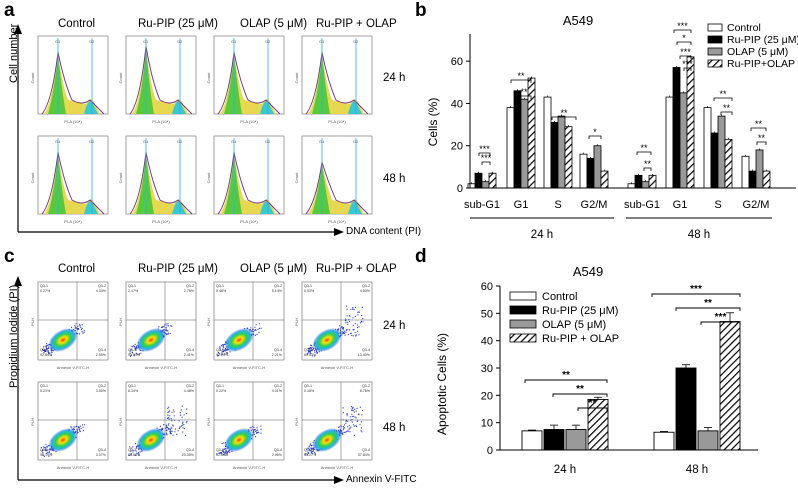 The image size is (798, 493). Describe the element at coordinates (384, 231) in the screenshot. I see `panel-a-x-axis-label: DNA content (PI)` at that location.